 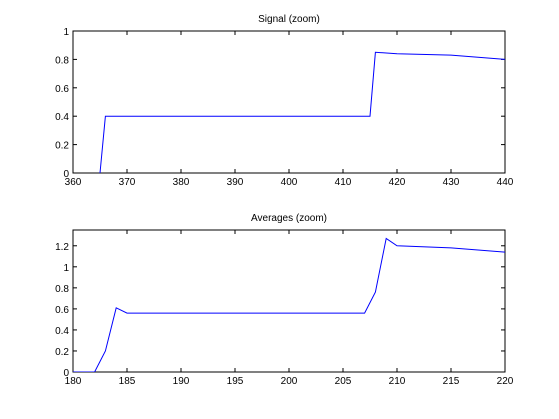 What do you see at coordinates (451, 182) in the screenshot?
I see `signal-zoom-xtick-label: 430` at bounding box center [451, 182].